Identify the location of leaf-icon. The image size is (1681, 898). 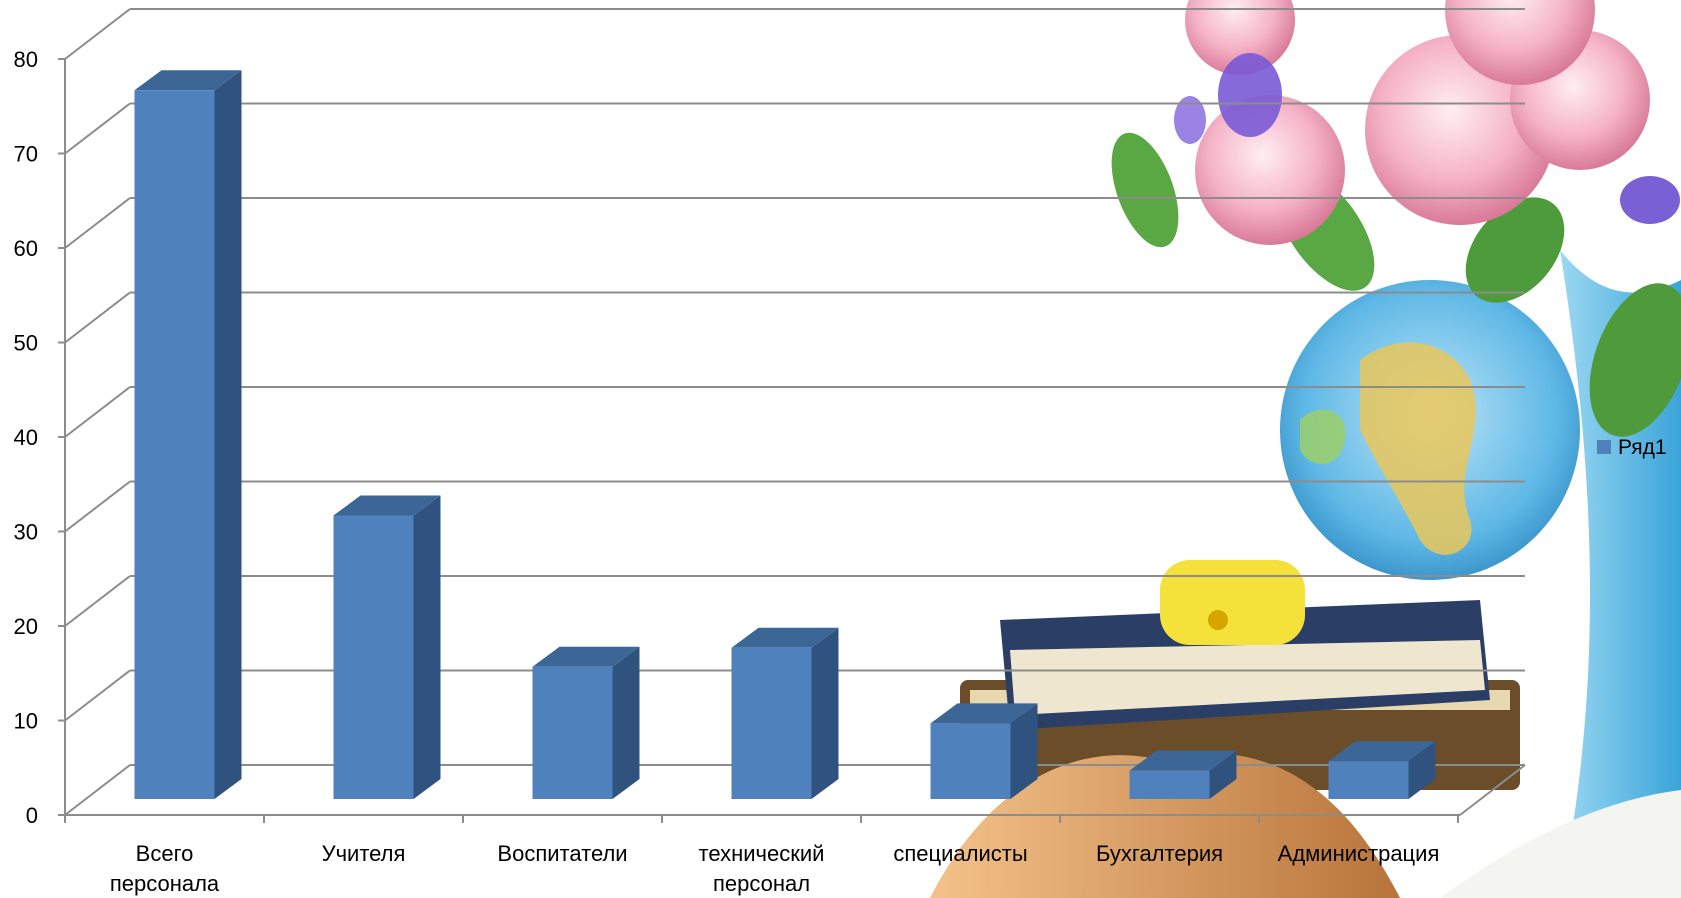
(1635, 360).